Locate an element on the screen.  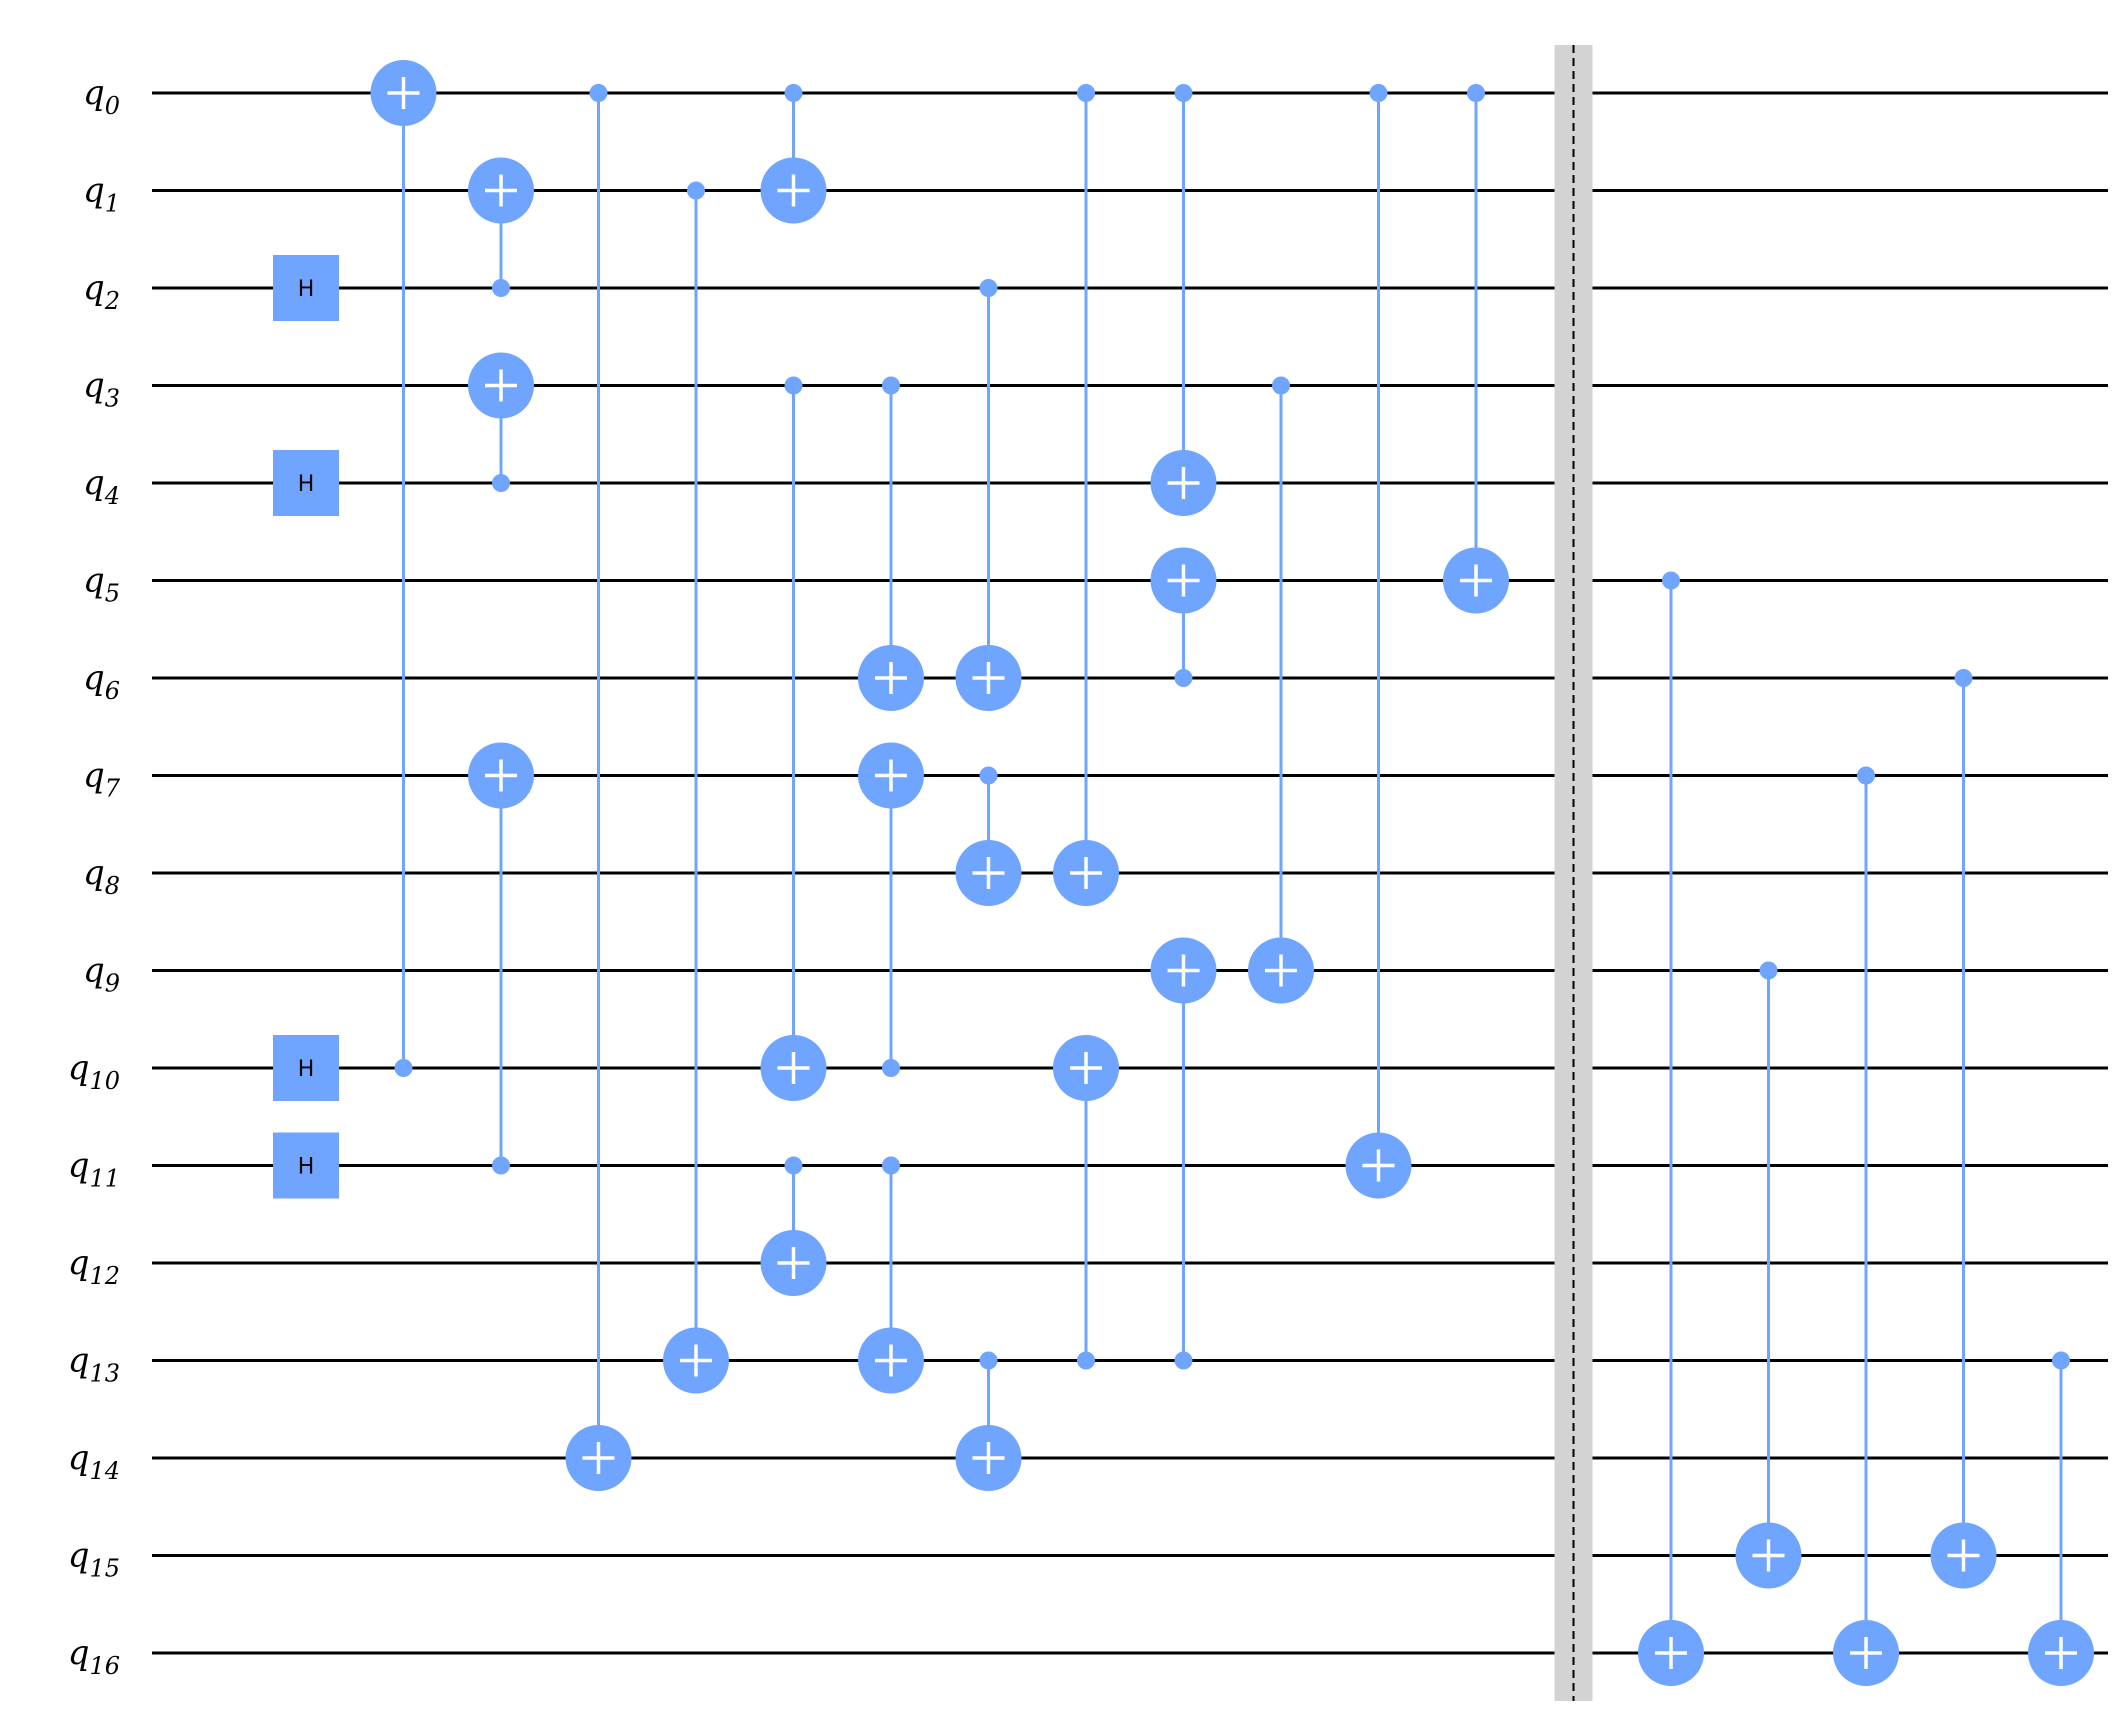
qubit-label-1: q1 is located at coordinates (101, 194).